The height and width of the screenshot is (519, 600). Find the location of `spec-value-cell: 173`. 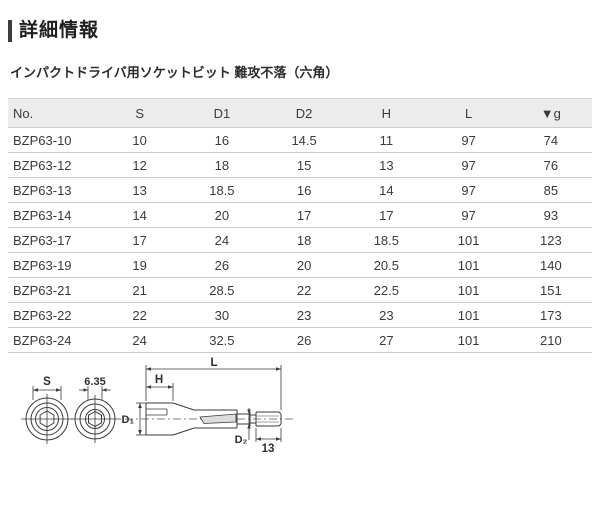

spec-value-cell: 173 is located at coordinates (550, 315).